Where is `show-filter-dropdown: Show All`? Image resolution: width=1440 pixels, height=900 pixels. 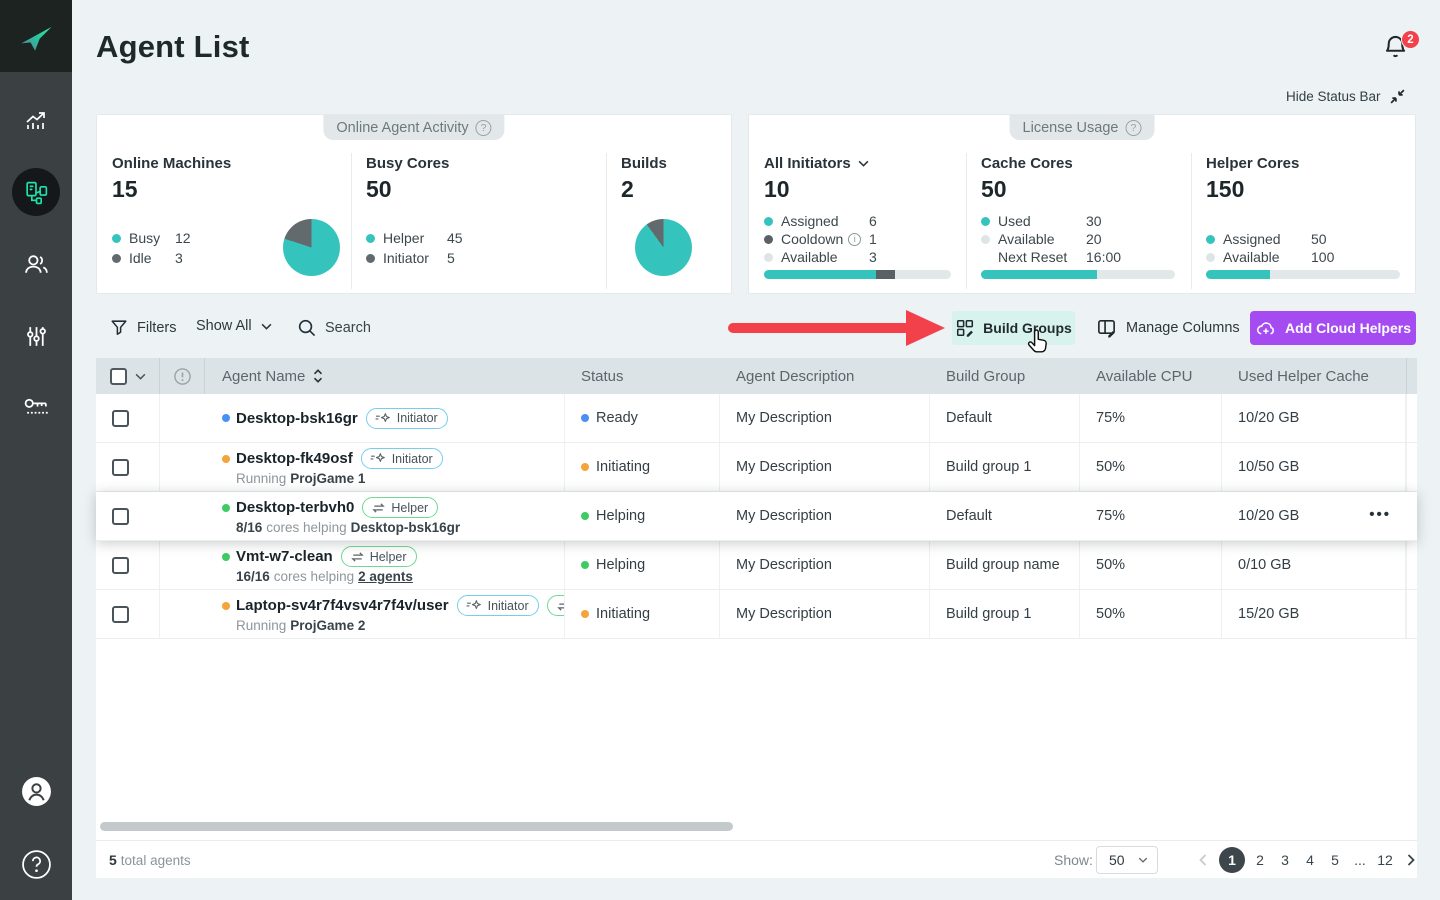
show-filter-dropdown: Show All is located at coordinates (234, 326).